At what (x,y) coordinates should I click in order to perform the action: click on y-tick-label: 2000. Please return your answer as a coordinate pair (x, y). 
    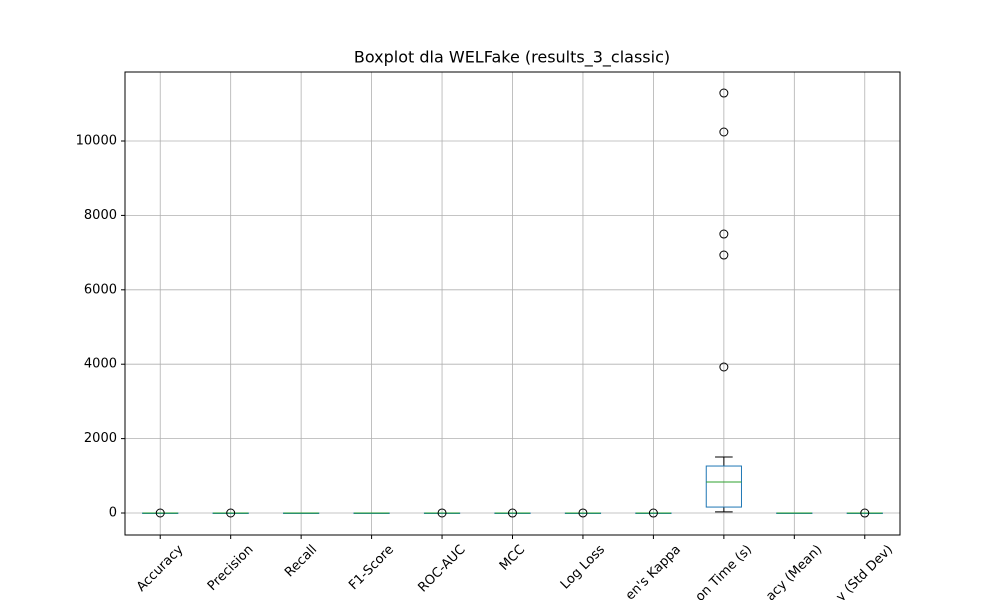
    Looking at the image, I should click on (100, 438).